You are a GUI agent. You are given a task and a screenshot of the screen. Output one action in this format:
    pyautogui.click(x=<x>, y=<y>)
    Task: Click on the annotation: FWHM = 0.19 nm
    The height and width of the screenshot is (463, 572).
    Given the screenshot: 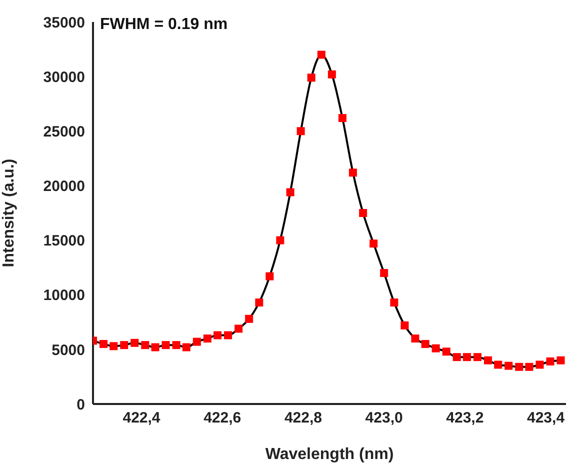 What is the action you would take?
    pyautogui.click(x=164, y=25)
    